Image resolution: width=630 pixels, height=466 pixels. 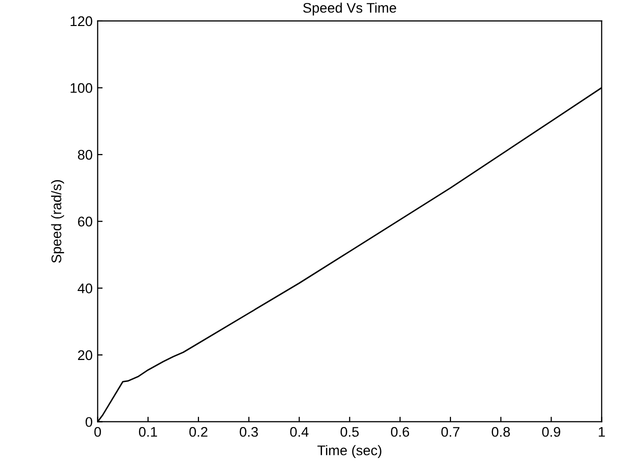 What do you see at coordinates (148, 431) in the screenshot?
I see `x-tick-label: 0.1` at bounding box center [148, 431].